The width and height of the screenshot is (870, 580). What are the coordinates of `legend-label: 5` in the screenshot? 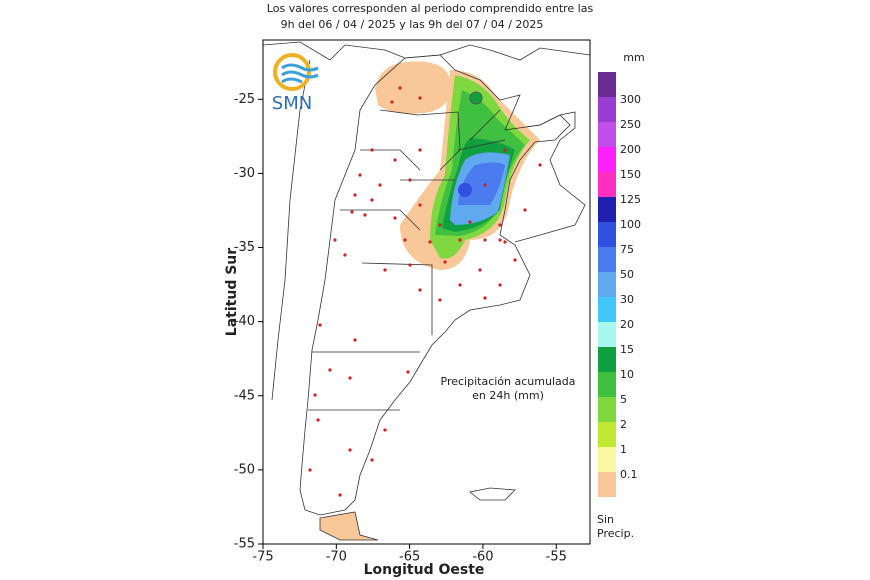 It's located at (623, 399).